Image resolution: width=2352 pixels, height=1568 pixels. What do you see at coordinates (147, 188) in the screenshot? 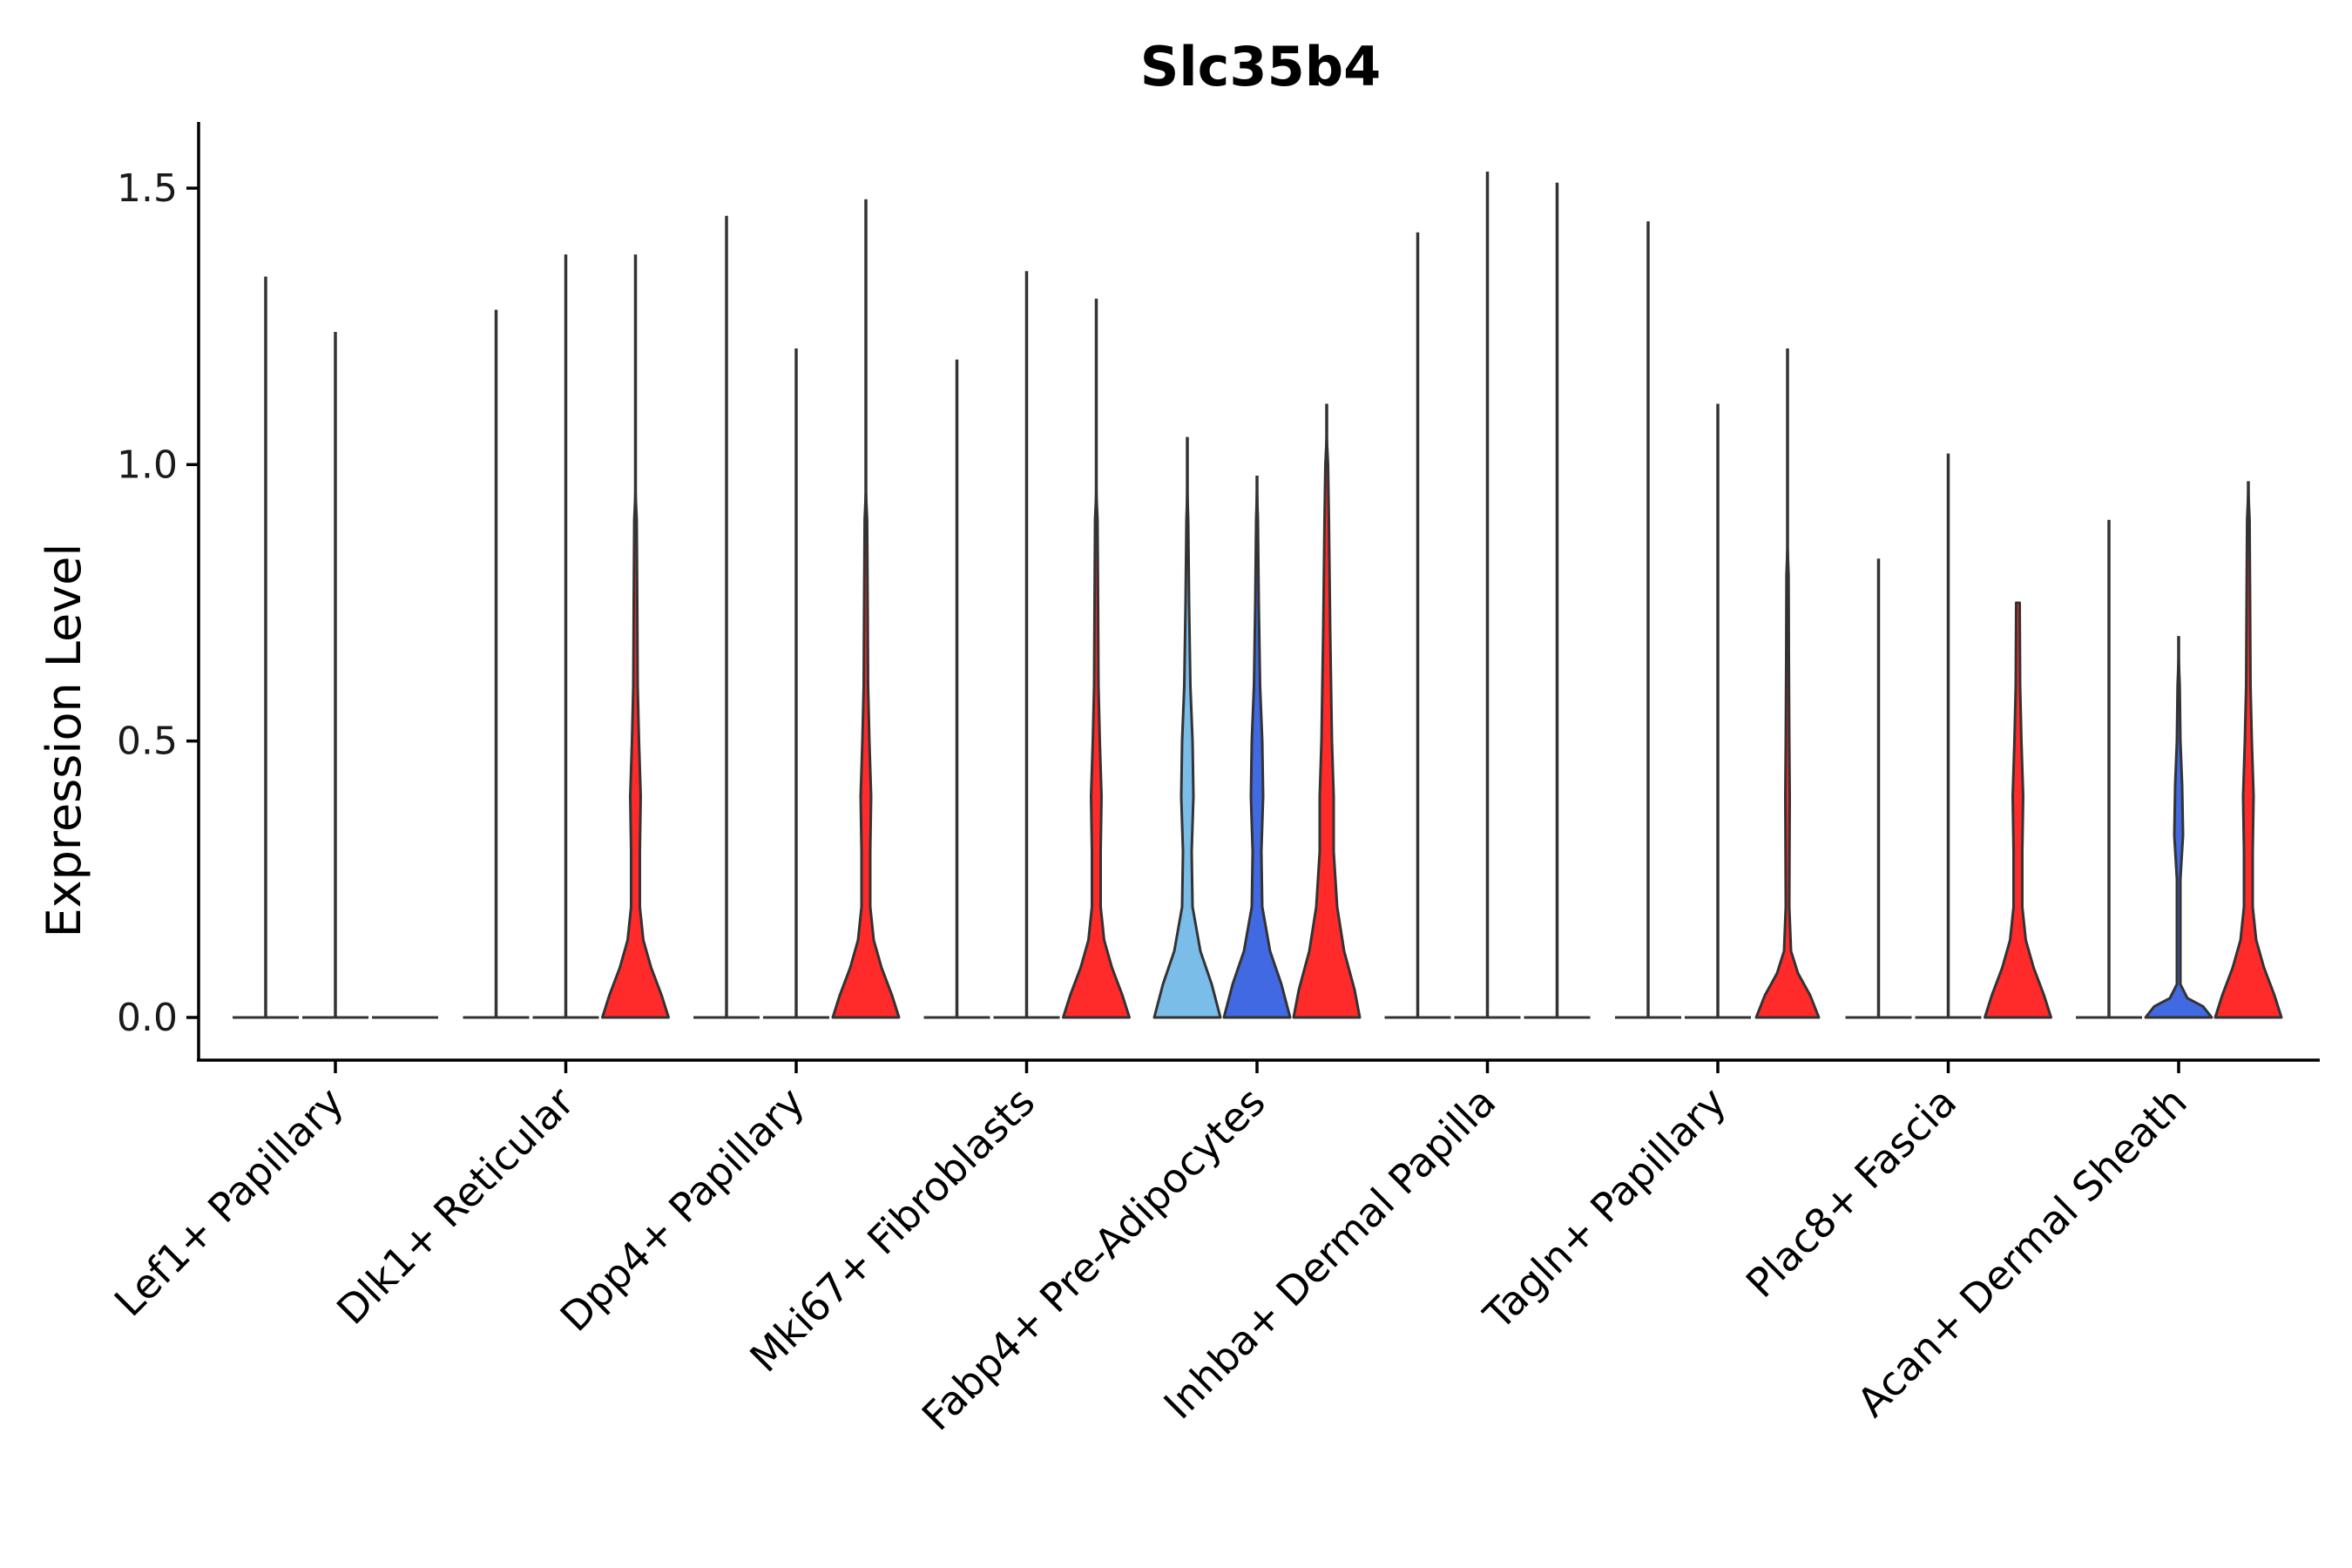
I see `y-tick-label: 1.5` at bounding box center [147, 188].